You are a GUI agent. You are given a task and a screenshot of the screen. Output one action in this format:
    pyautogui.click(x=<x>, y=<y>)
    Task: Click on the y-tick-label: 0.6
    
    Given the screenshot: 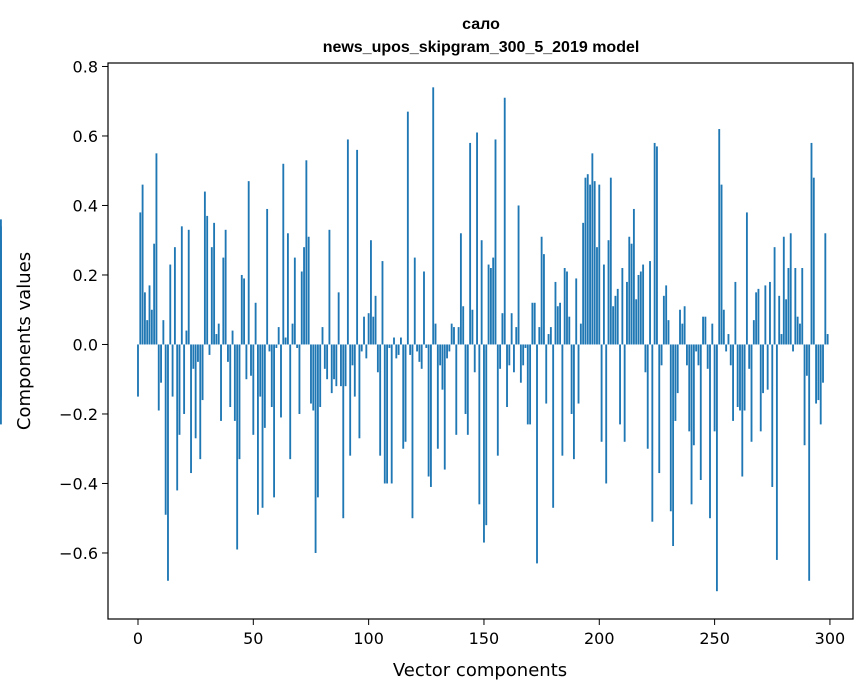 What is the action you would take?
    pyautogui.click(x=85, y=136)
    